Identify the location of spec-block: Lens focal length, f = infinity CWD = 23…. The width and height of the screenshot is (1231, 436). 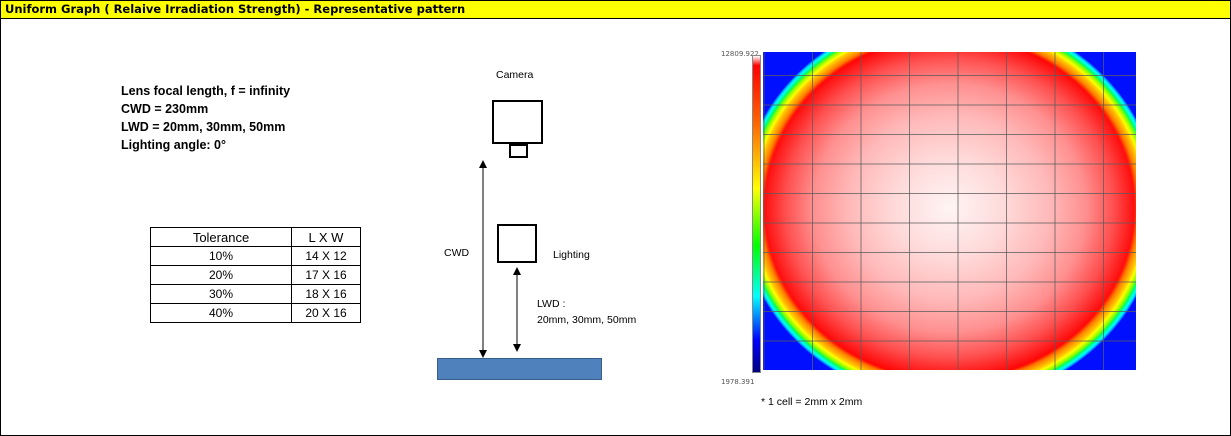
(205, 118).